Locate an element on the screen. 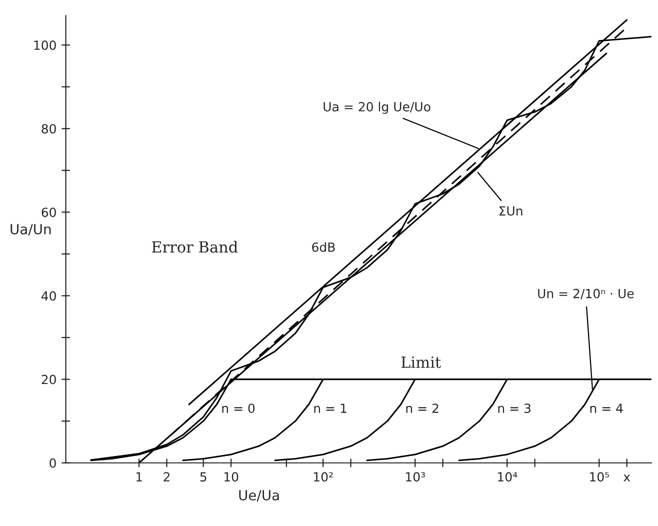 This screenshot has width=658, height=526. x-tick-label: x is located at coordinates (626, 478).